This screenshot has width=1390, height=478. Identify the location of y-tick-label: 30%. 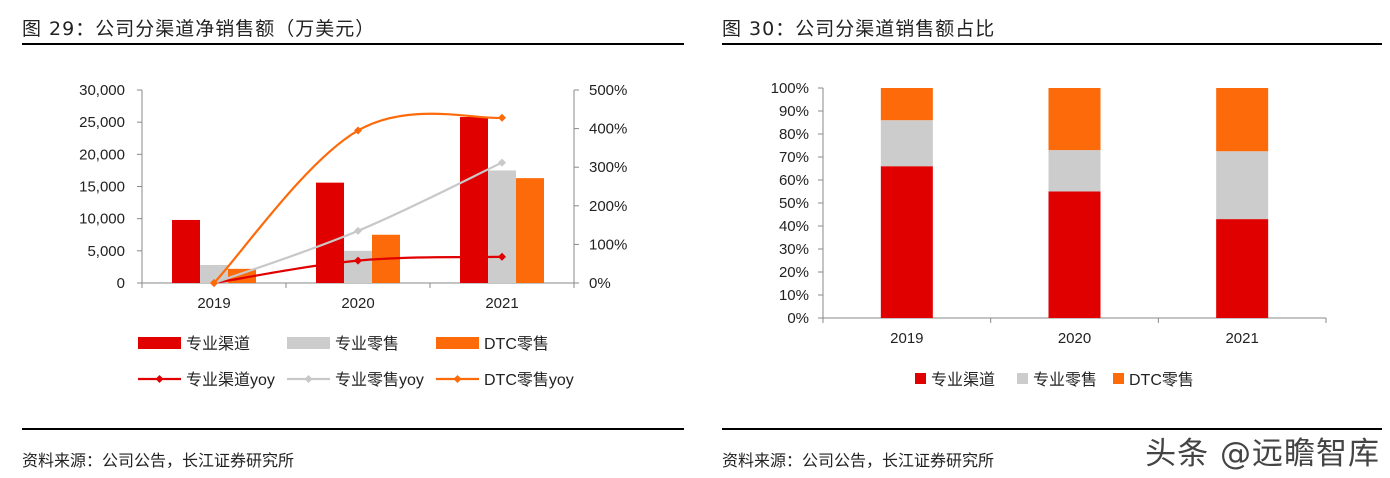
(794, 249).